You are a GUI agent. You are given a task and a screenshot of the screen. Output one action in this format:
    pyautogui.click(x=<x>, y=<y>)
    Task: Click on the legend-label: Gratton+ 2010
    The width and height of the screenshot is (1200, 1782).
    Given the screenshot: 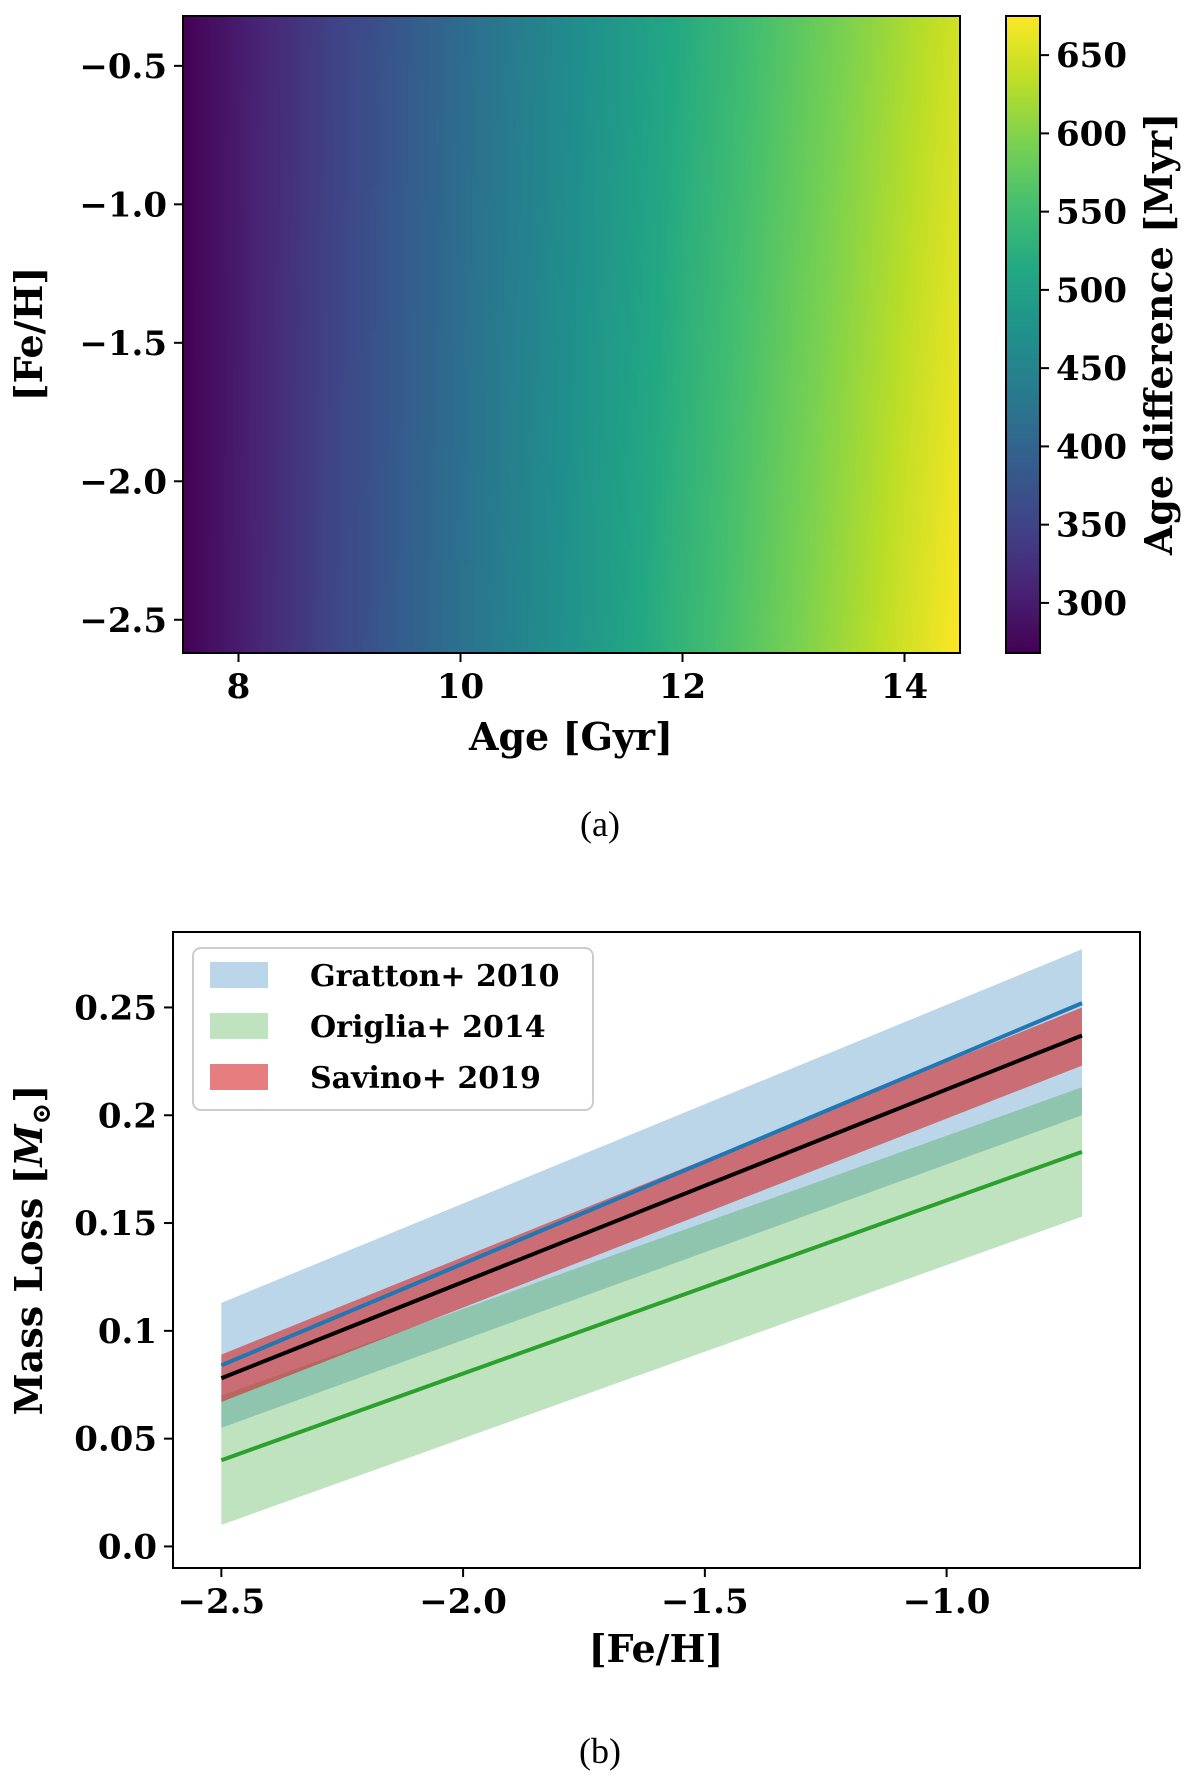 What is the action you would take?
    pyautogui.click(x=434, y=976)
    